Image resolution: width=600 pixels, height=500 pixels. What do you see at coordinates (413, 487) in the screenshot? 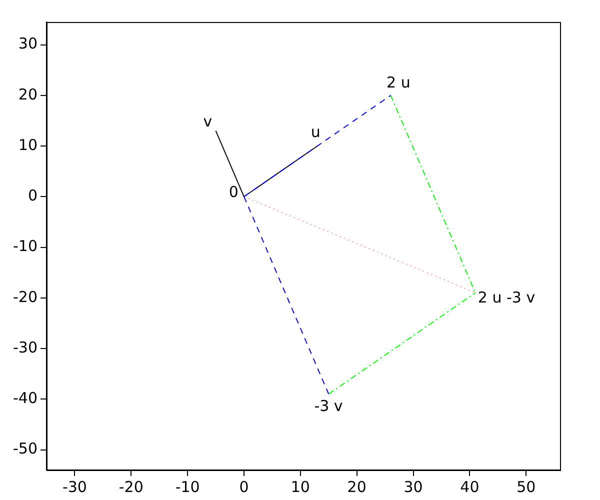
I see `x-tick-label: 30` at bounding box center [413, 487].